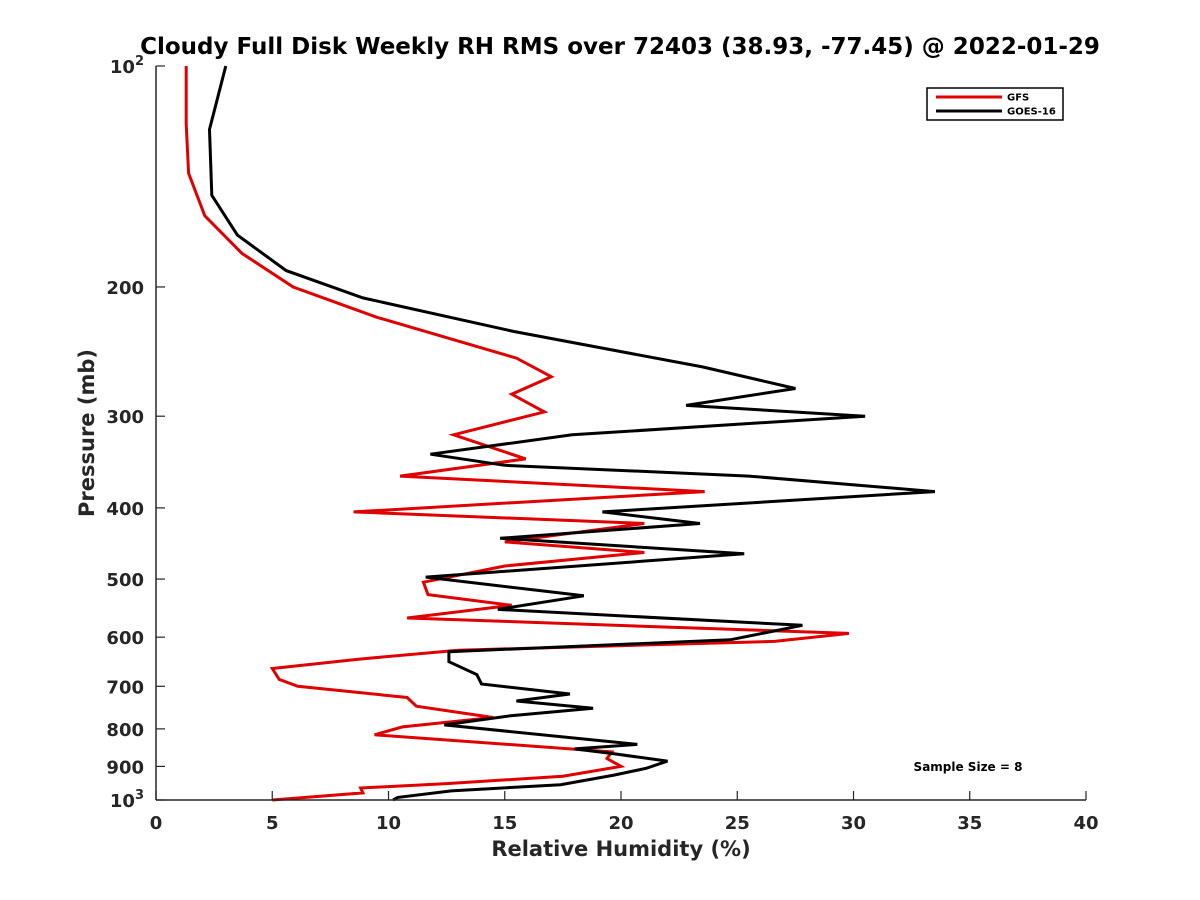 The height and width of the screenshot is (900, 1200). Describe the element at coordinates (125, 580) in the screenshot. I see `y-tick-label: 500` at that location.